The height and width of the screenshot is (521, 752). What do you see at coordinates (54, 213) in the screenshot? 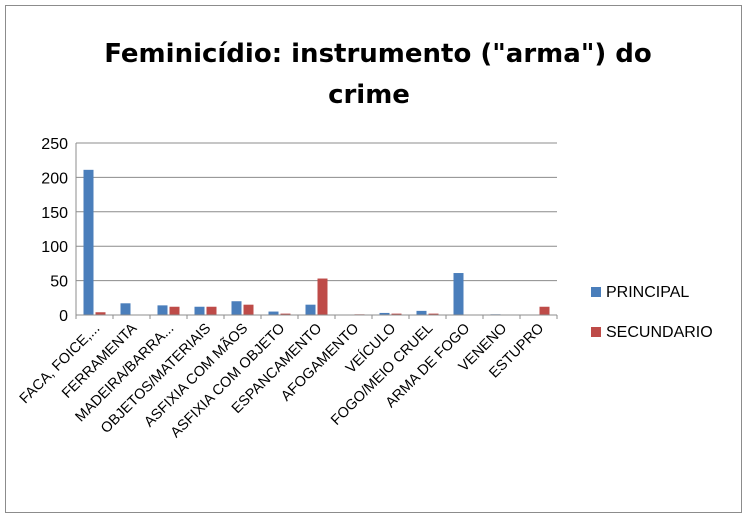
I see `y-tick-label: 150` at bounding box center [54, 213].